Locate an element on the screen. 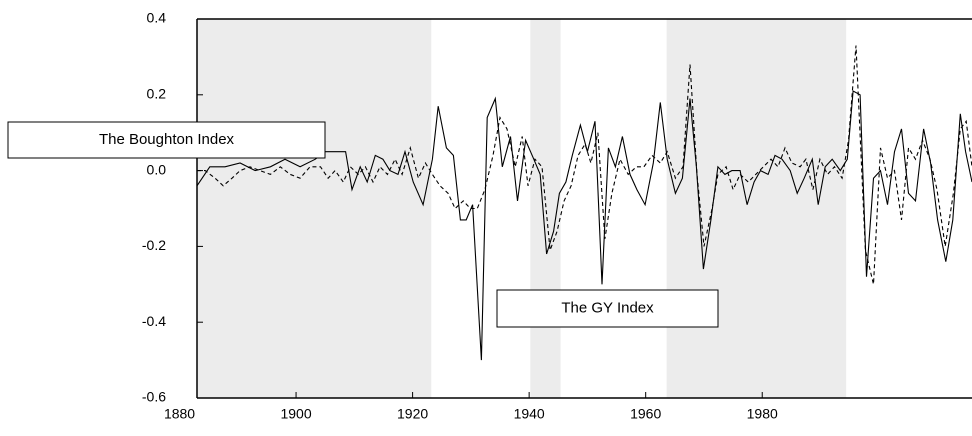 Image resolution: width=972 pixels, height=436 pixels. y-tick-label: -0.4 is located at coordinates (154, 321).